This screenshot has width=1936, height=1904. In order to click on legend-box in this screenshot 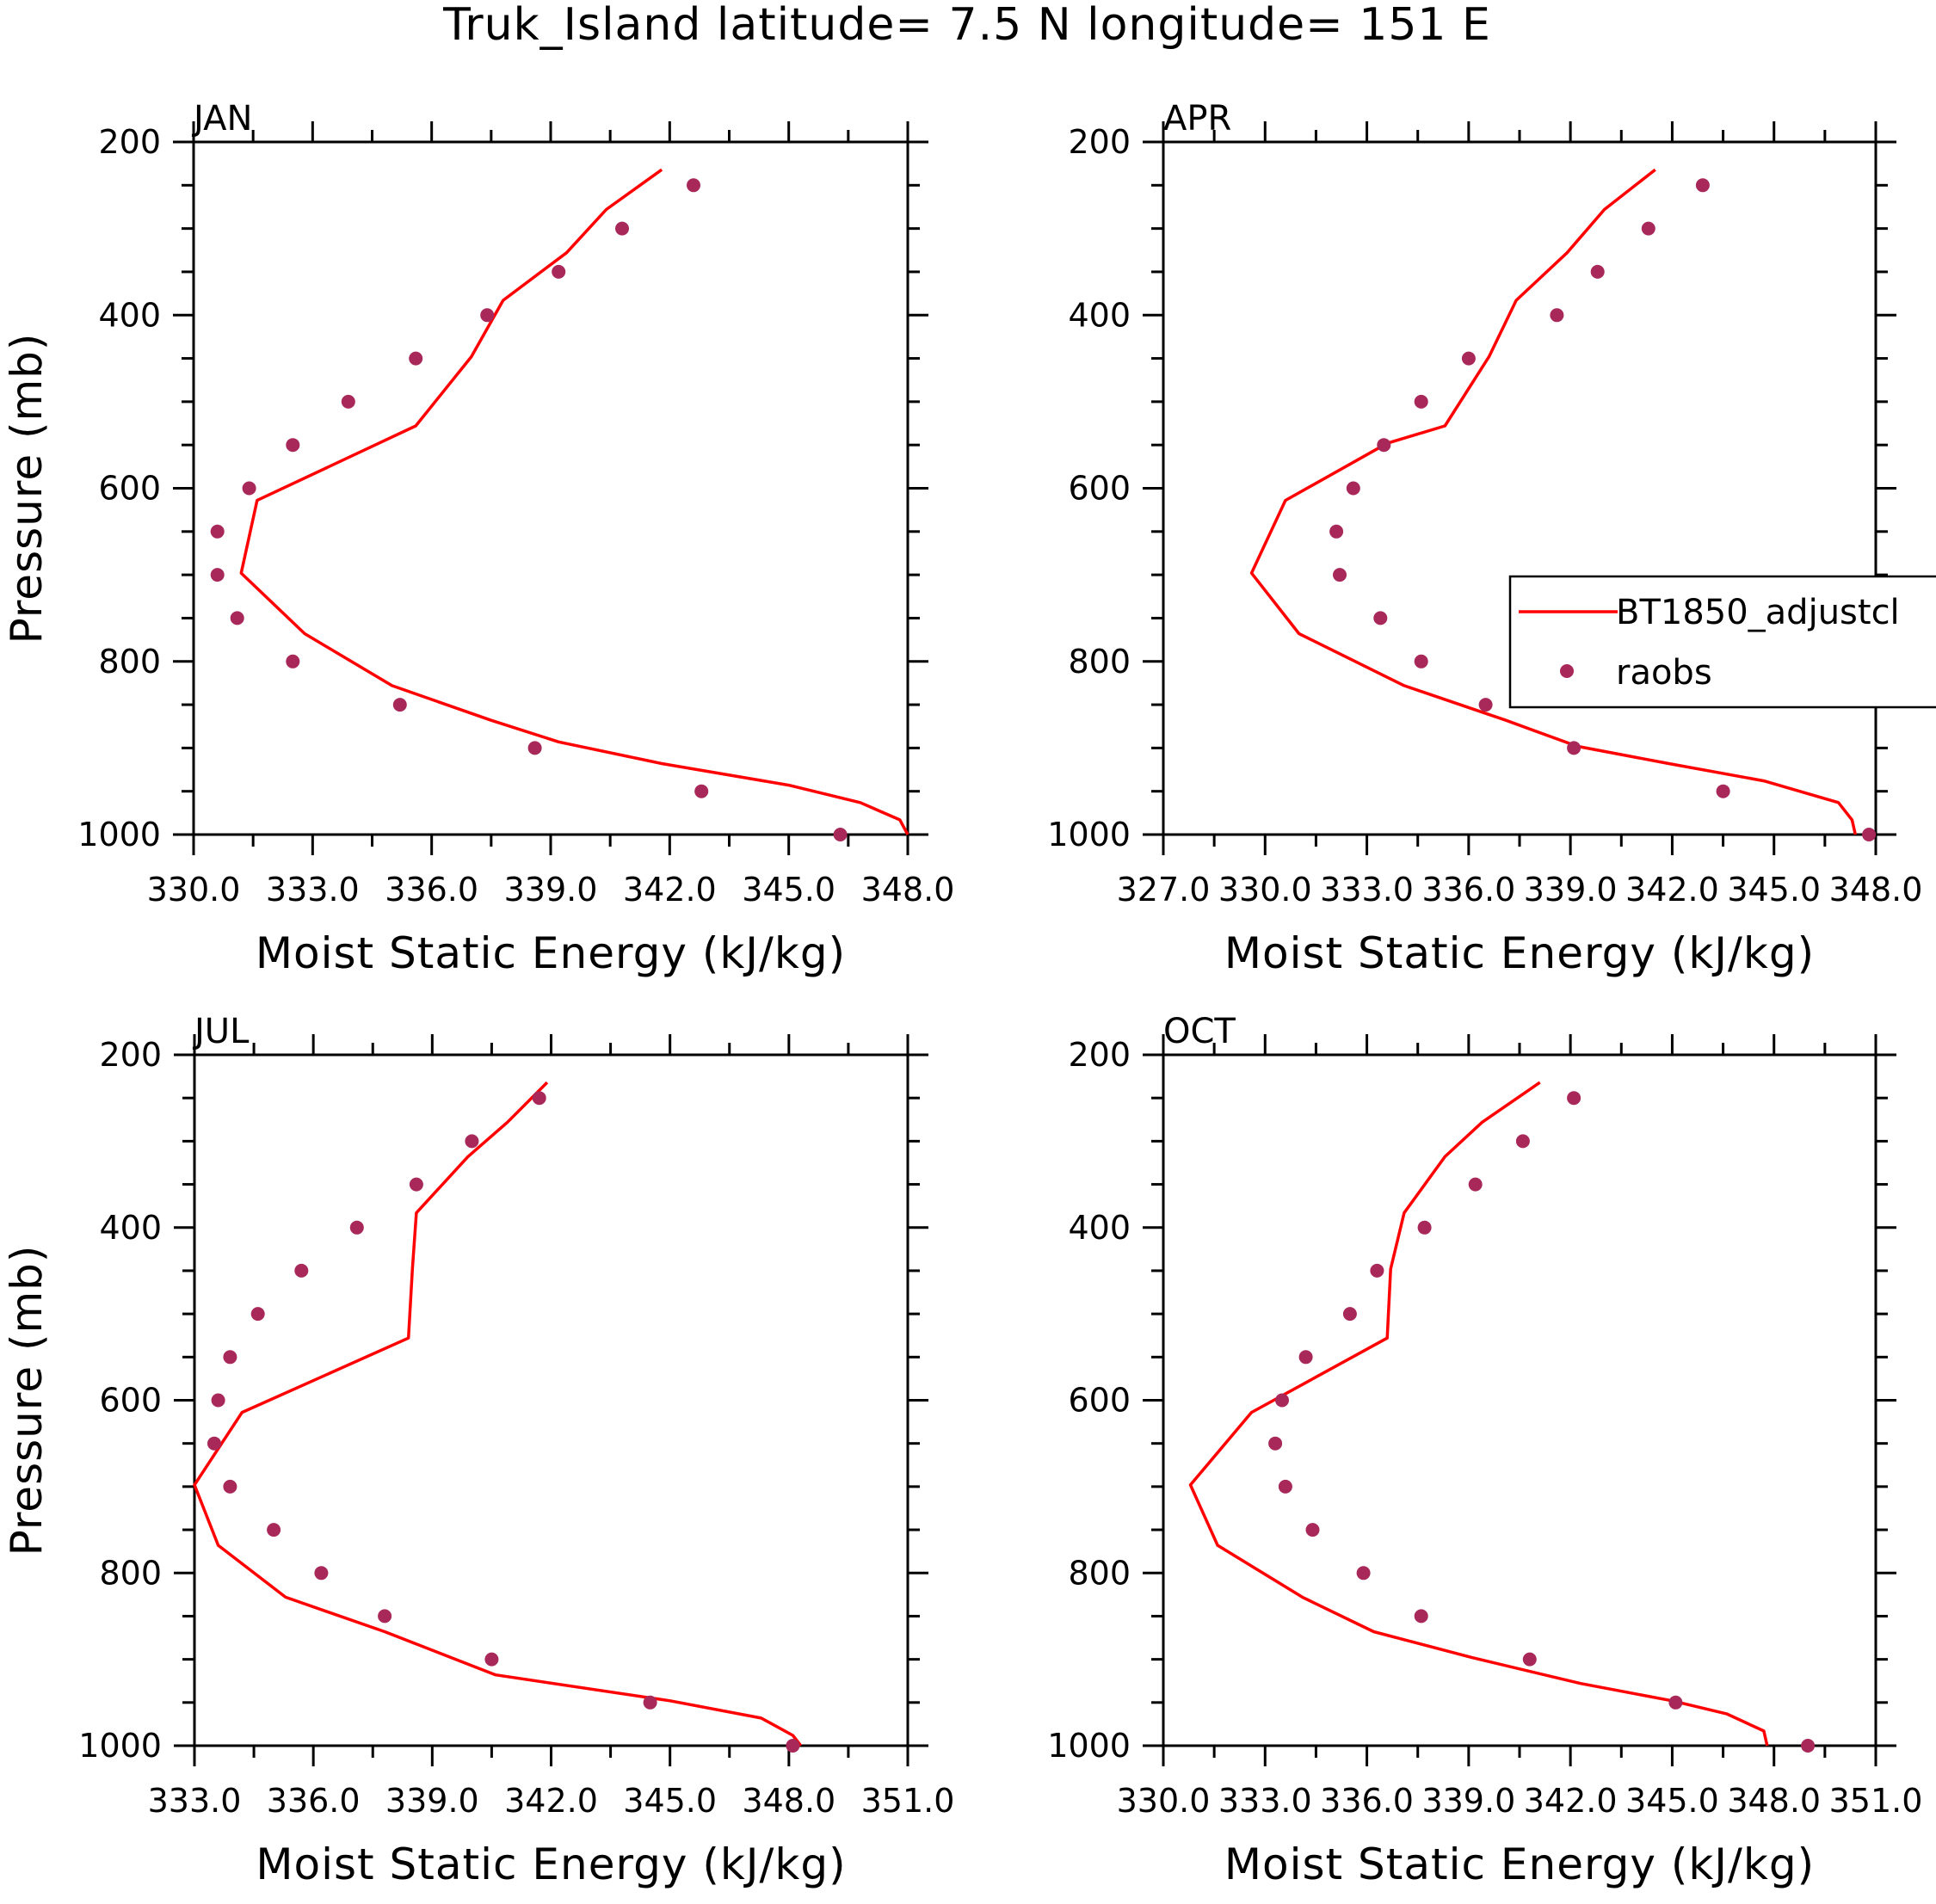, I will do `click(1722, 642)`.